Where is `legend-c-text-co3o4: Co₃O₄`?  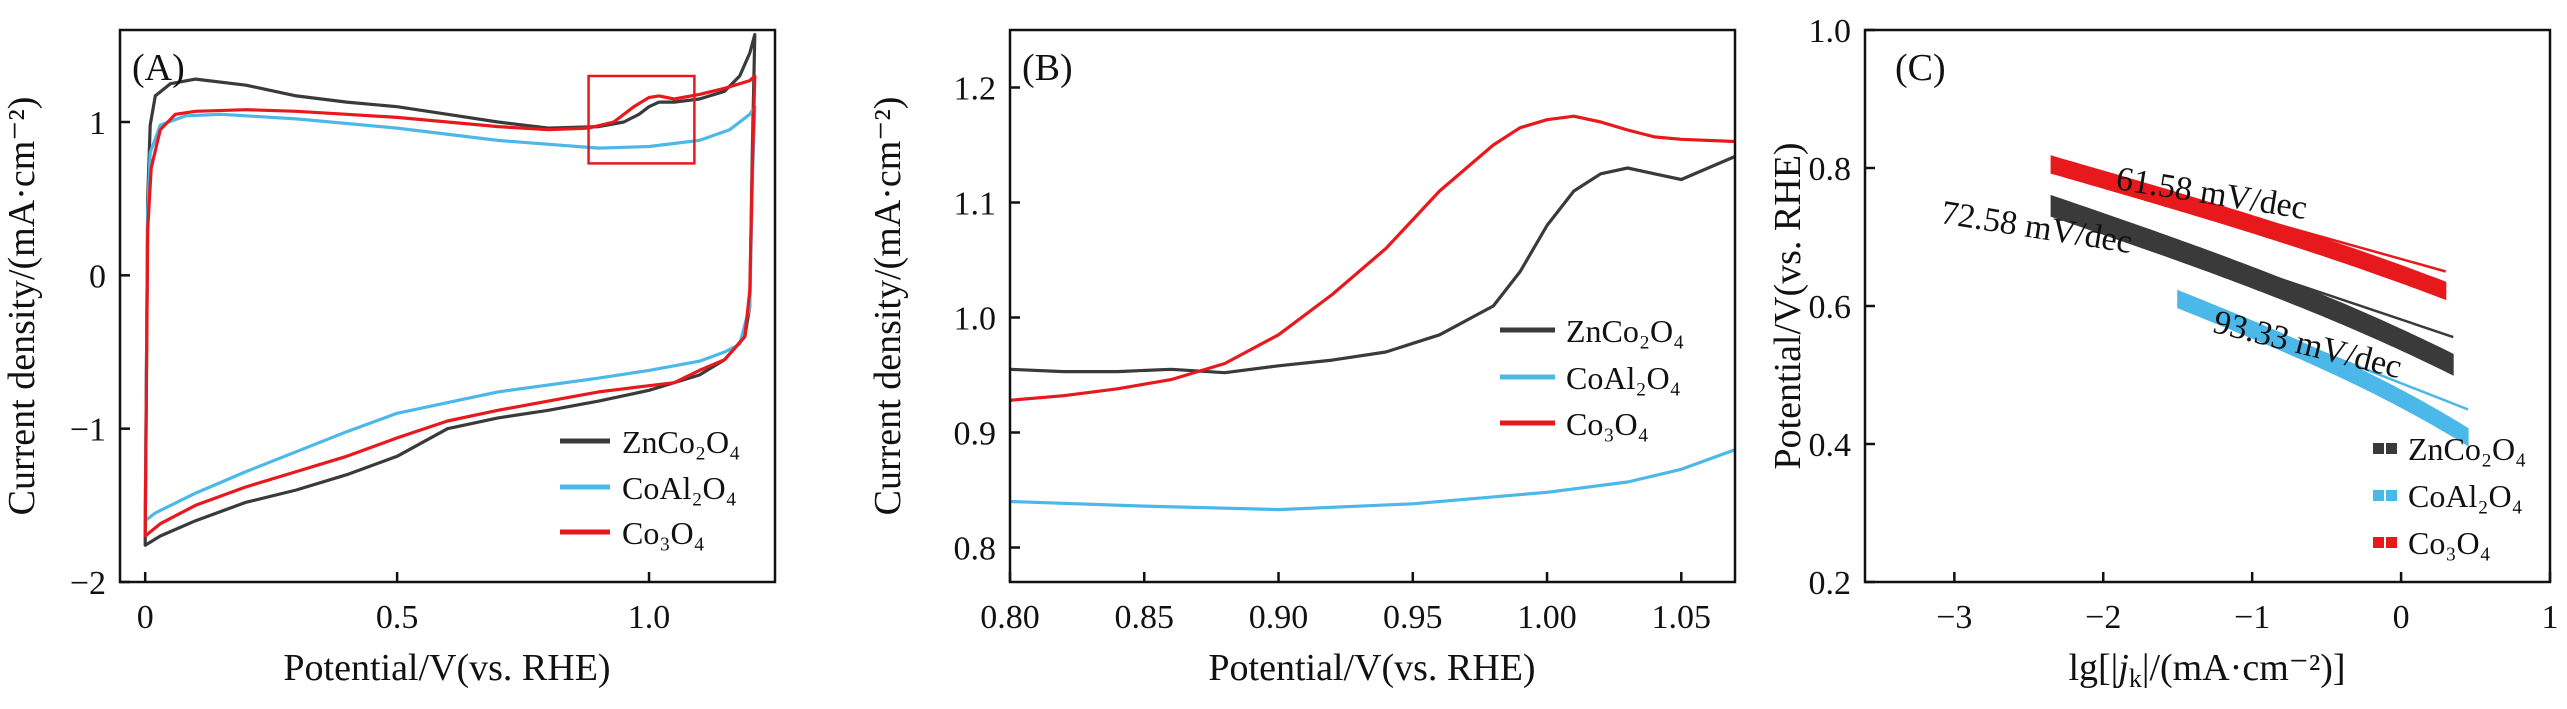
legend-c-text-co3o4: Co₃O₄ is located at coordinates (2449, 543).